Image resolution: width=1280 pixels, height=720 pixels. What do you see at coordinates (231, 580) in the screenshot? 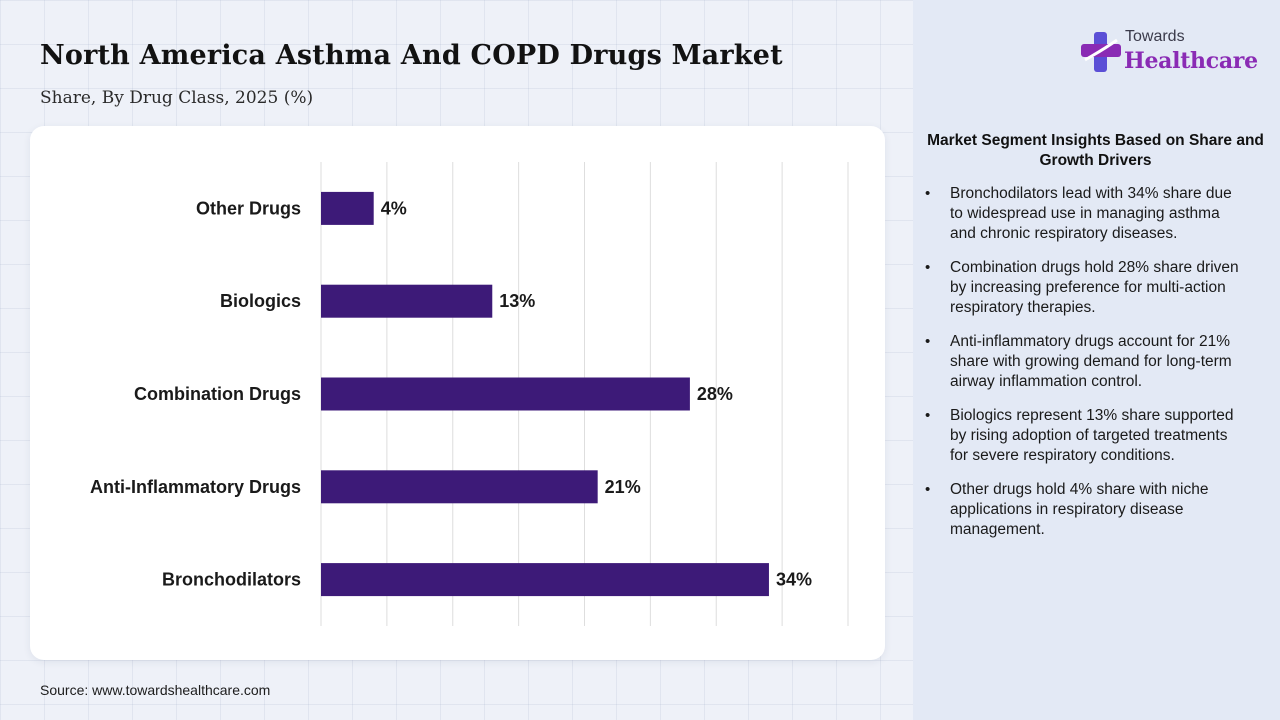
I see `category-label: Bronchodilators` at bounding box center [231, 580].